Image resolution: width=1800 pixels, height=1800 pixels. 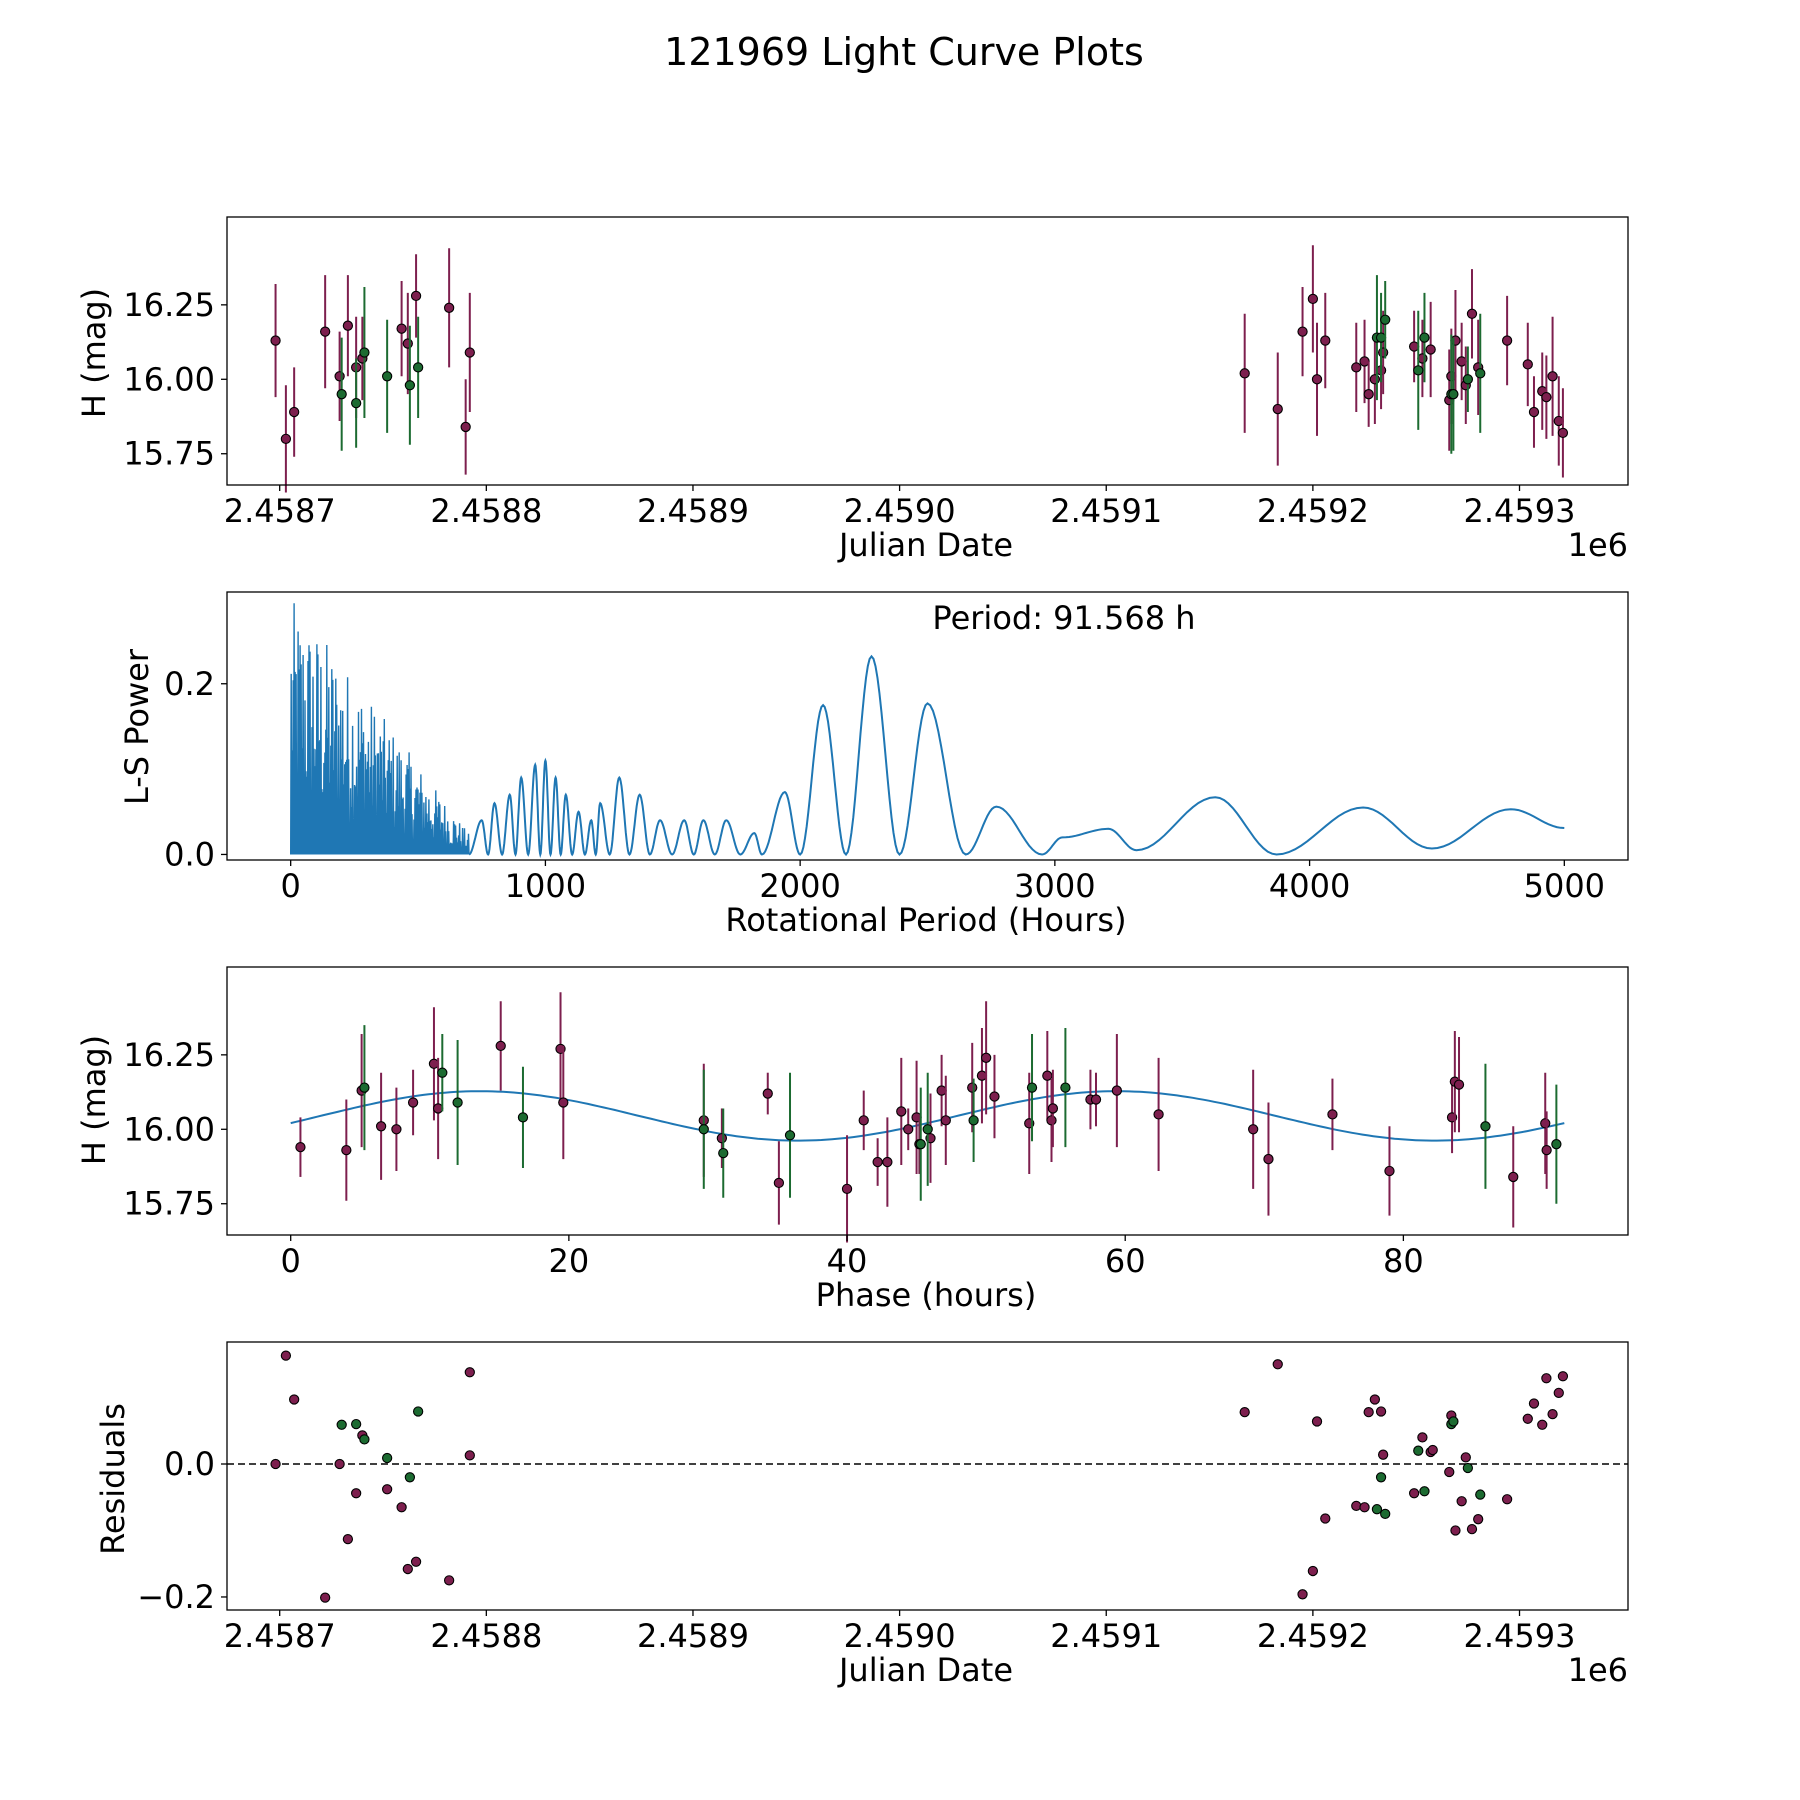 What do you see at coordinates (169, 1204) in the screenshot?
I see `ph-ytick-label: 15.75` at bounding box center [169, 1204].